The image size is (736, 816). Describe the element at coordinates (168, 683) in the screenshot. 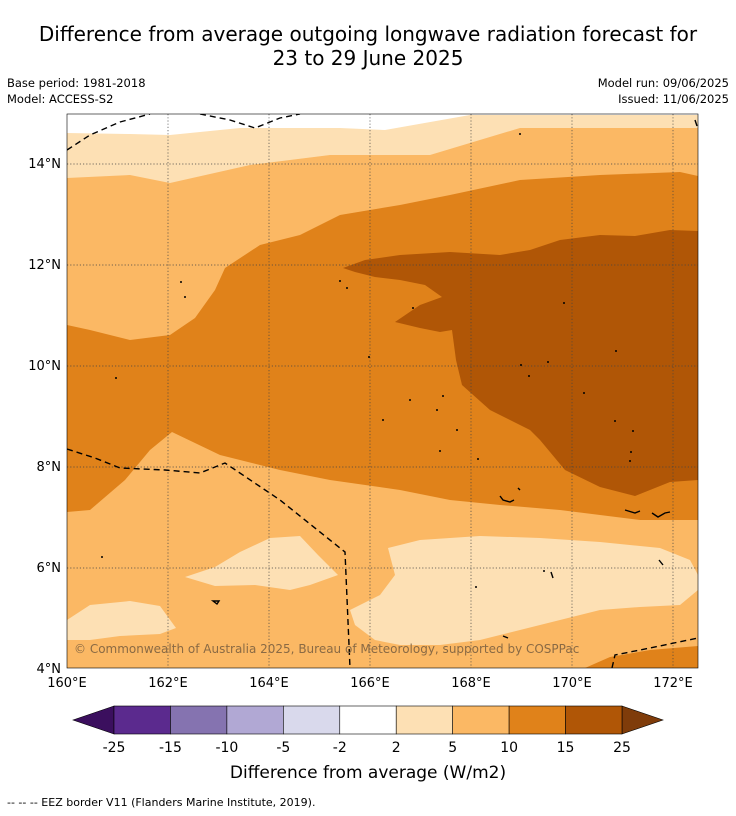

I see `x-tick-label: 162°E` at that location.